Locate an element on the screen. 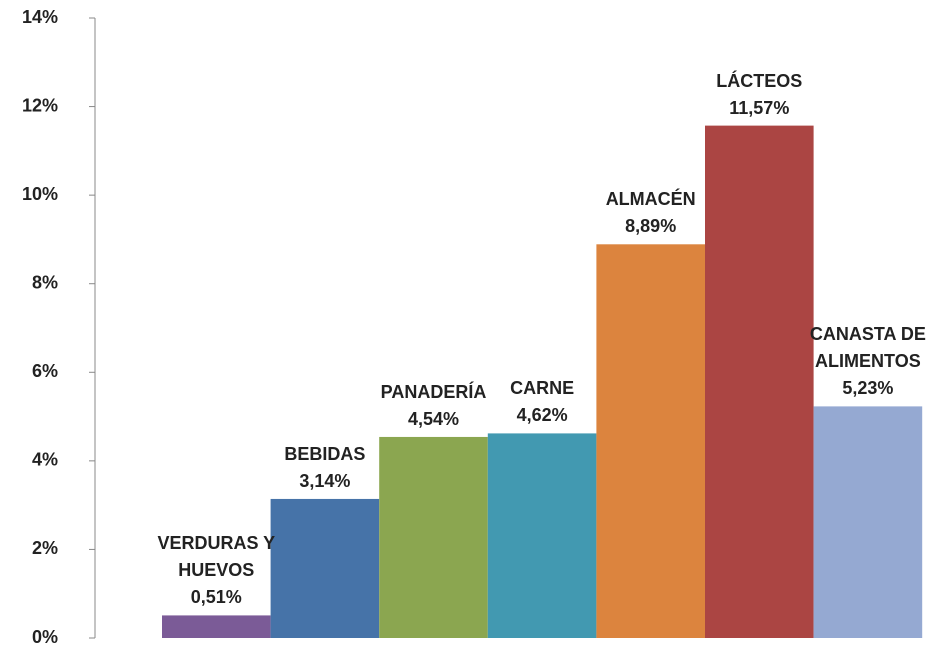 The image size is (943, 651). bar-label: CARNE 4,62% is located at coordinates (542, 402).